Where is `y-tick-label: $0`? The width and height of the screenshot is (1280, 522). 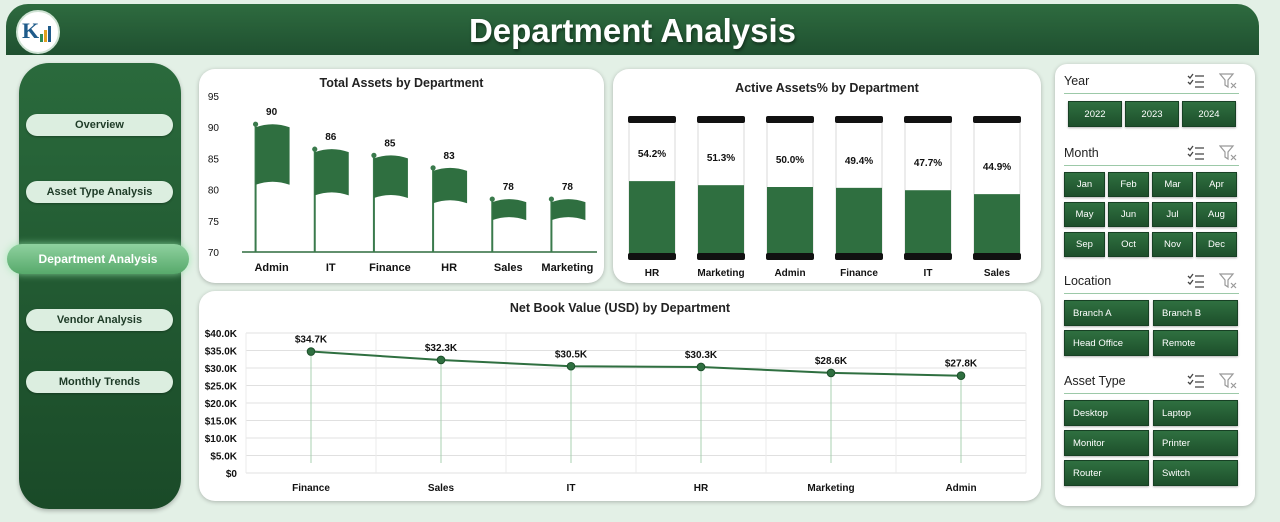
y-tick-label: $0 is located at coordinates (232, 474).